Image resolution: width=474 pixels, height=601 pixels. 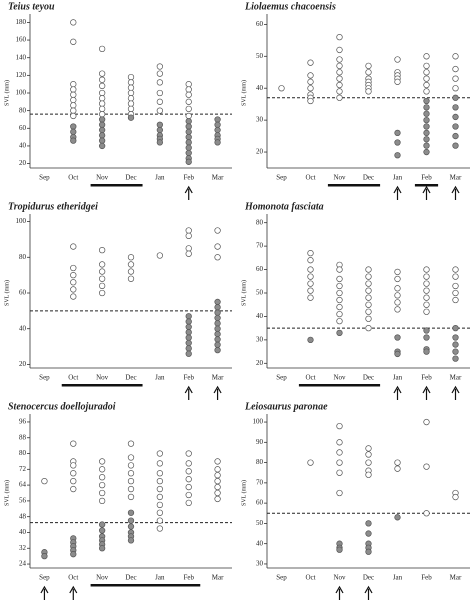 I want to click on y-axis-label: SVL (mm), so click(x=243, y=493).